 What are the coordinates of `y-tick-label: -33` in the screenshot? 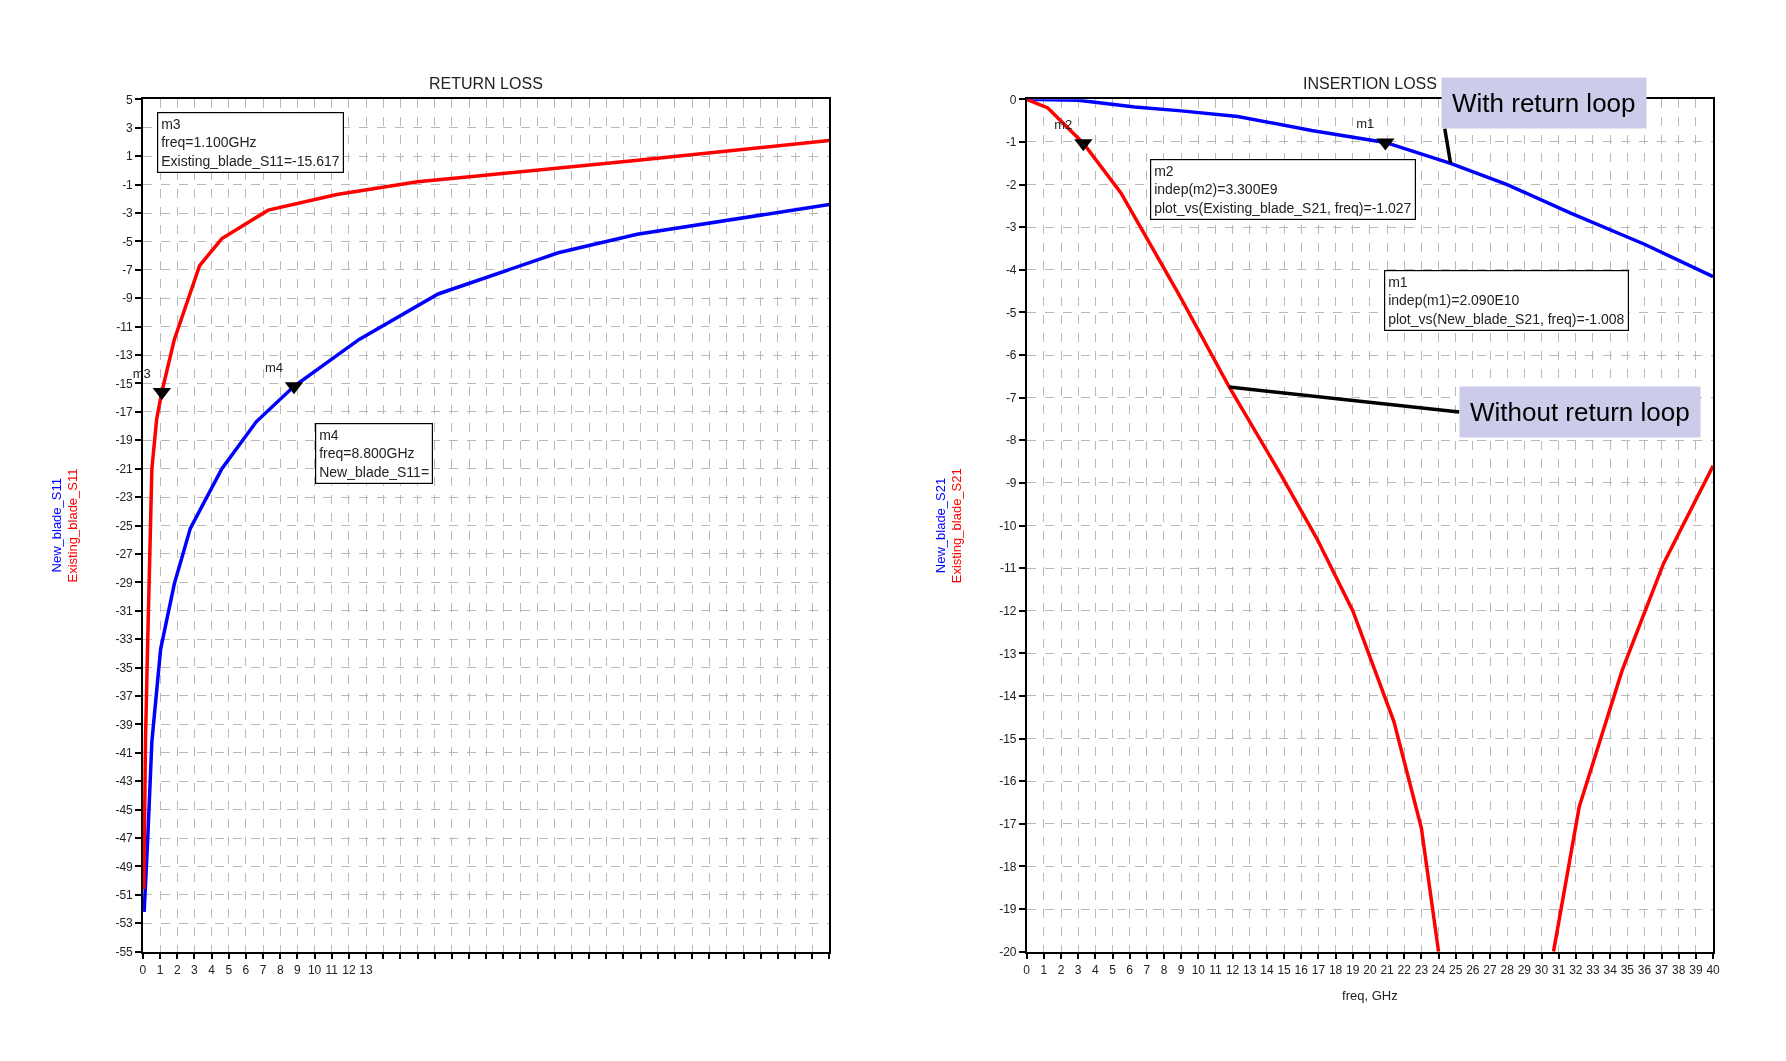 It's located at (124, 639).